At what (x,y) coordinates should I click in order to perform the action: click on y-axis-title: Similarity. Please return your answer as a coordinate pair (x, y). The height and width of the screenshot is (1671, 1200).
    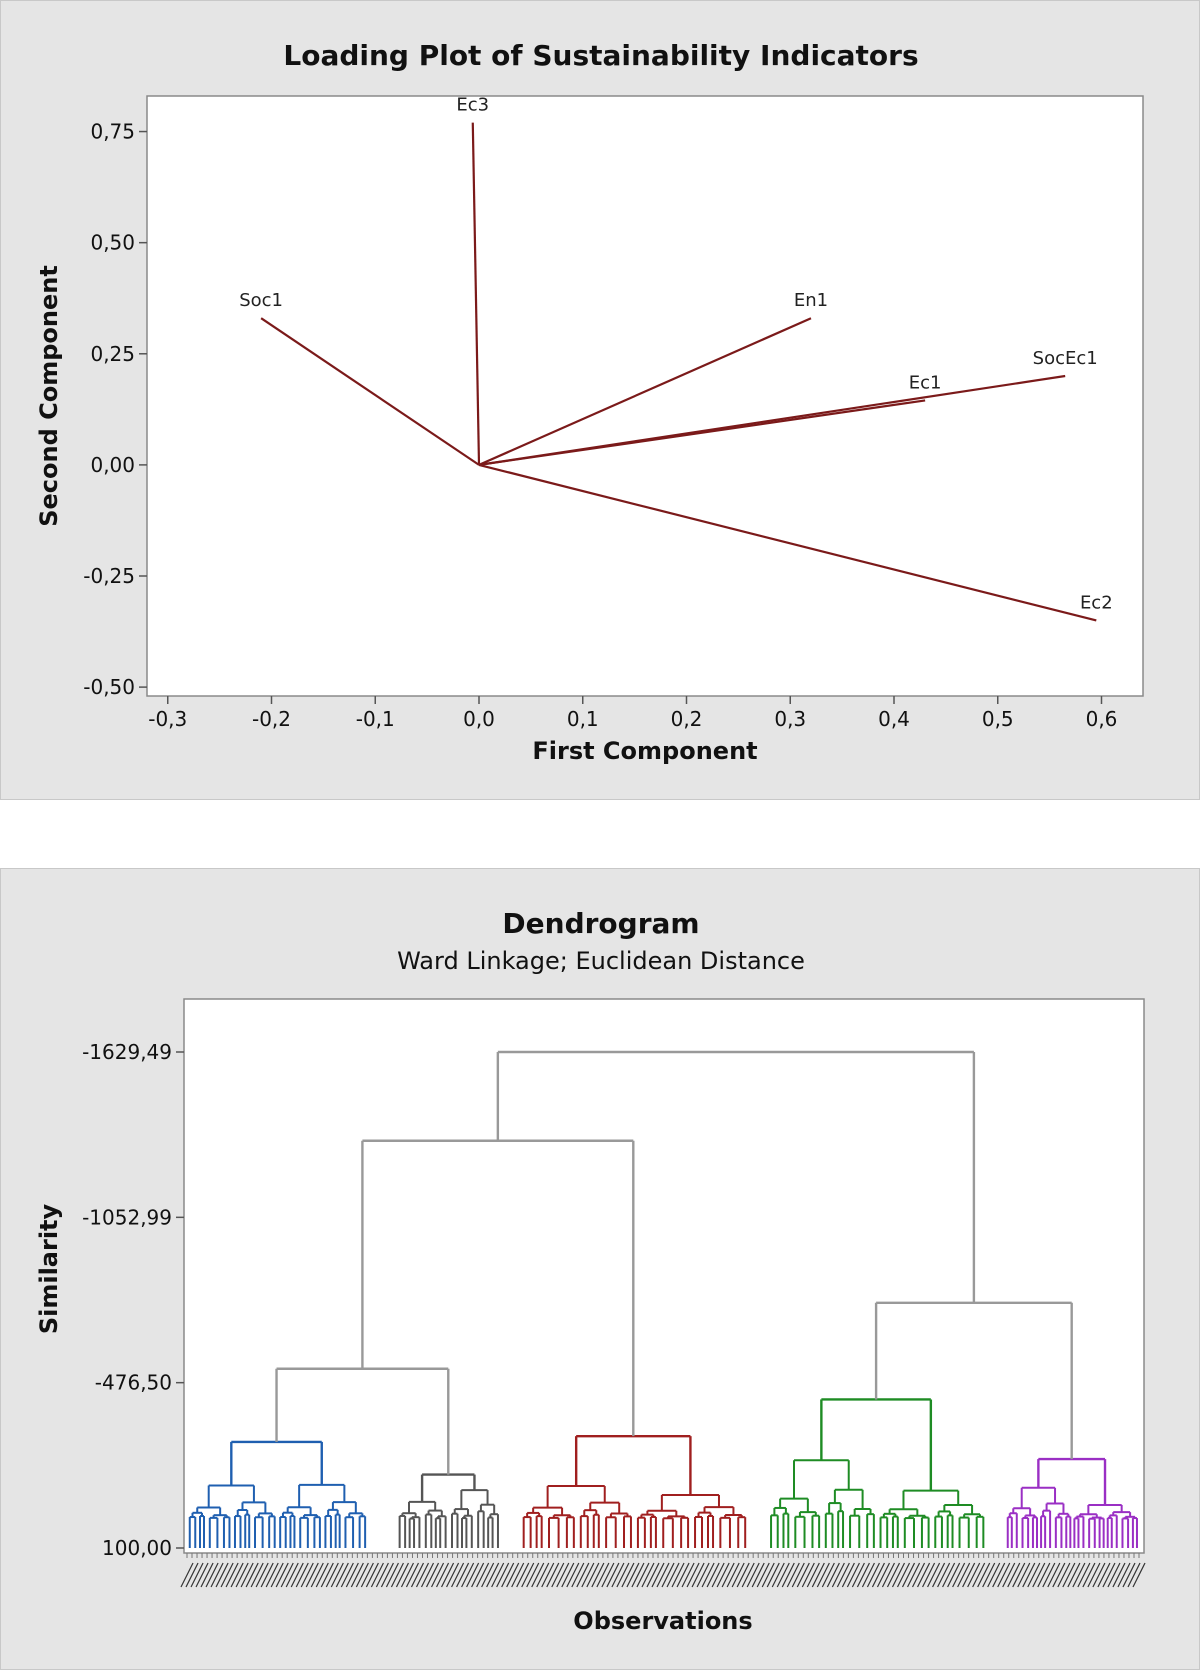
    Looking at the image, I should click on (49, 1268).